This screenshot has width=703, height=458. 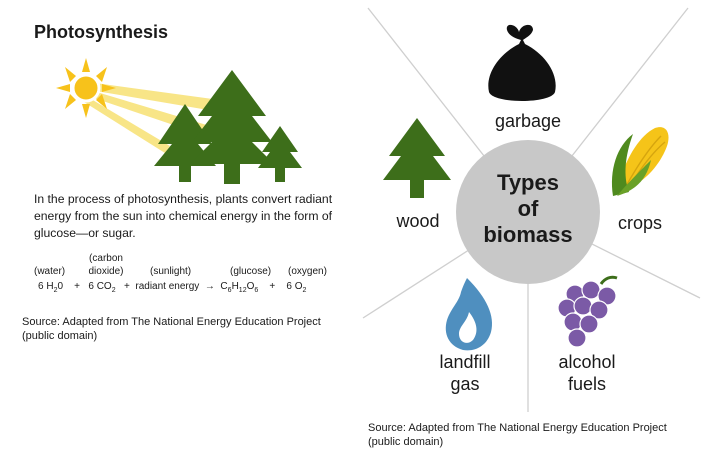 What do you see at coordinates (528, 121) in the screenshot?
I see `label-garbage: garbage` at bounding box center [528, 121].